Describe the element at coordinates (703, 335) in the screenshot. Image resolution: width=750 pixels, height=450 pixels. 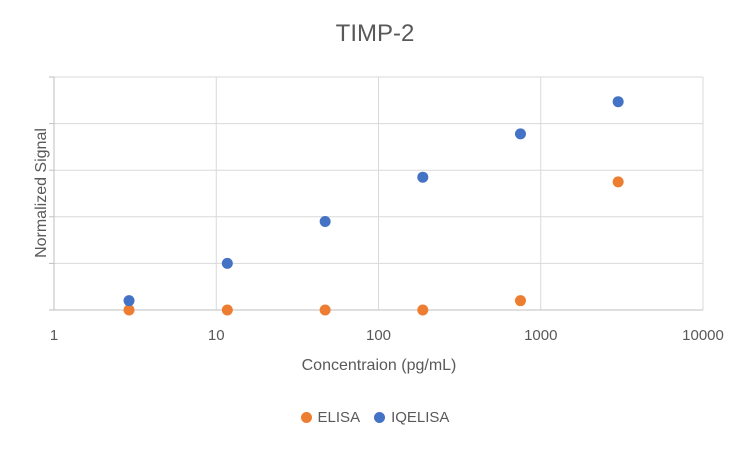
I see `x-tick-label: 10000` at that location.